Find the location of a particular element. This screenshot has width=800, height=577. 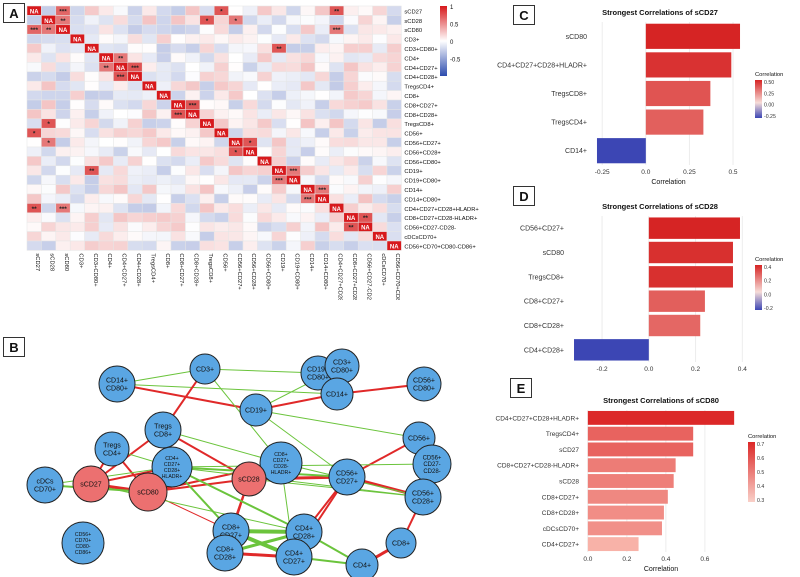

network-node-label: CD3+ is located at coordinates (205, 369).